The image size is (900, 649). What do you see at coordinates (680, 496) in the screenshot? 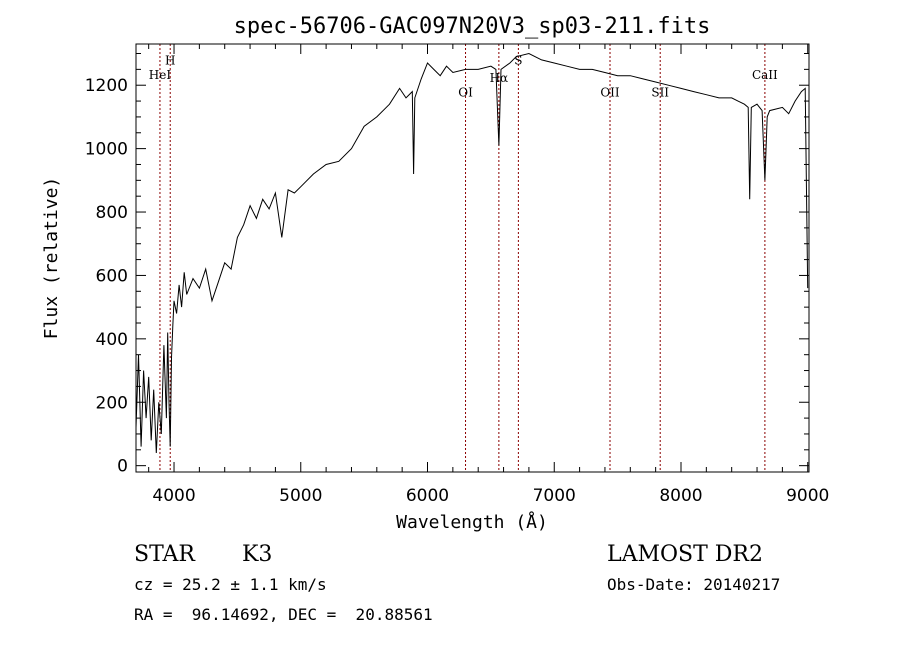
I see `x-tick-label-4: 8000` at bounding box center [680, 496].